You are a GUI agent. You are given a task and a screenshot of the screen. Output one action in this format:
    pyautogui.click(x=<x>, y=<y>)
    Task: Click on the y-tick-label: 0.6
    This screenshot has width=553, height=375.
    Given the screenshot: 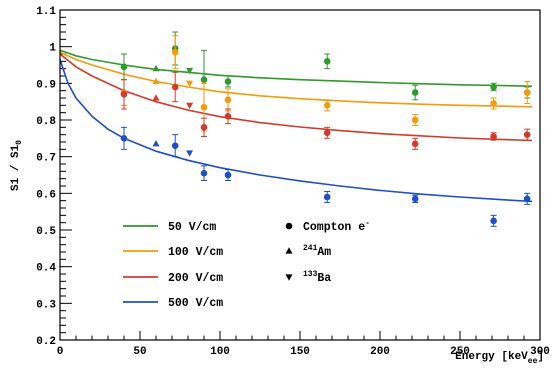 What is the action you would take?
    pyautogui.click(x=46, y=195)
    